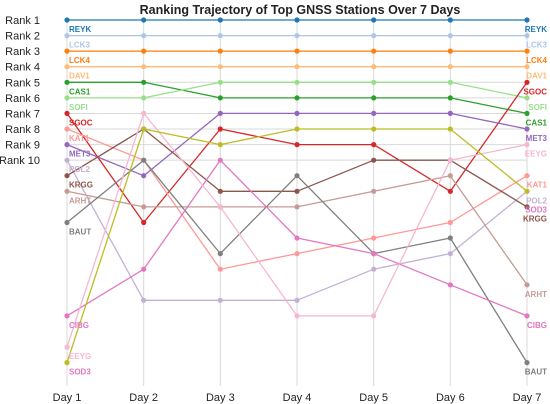  What do you see at coordinates (537, 107) in the screenshot?
I see `end-label-sofi: SOFI` at bounding box center [537, 107].